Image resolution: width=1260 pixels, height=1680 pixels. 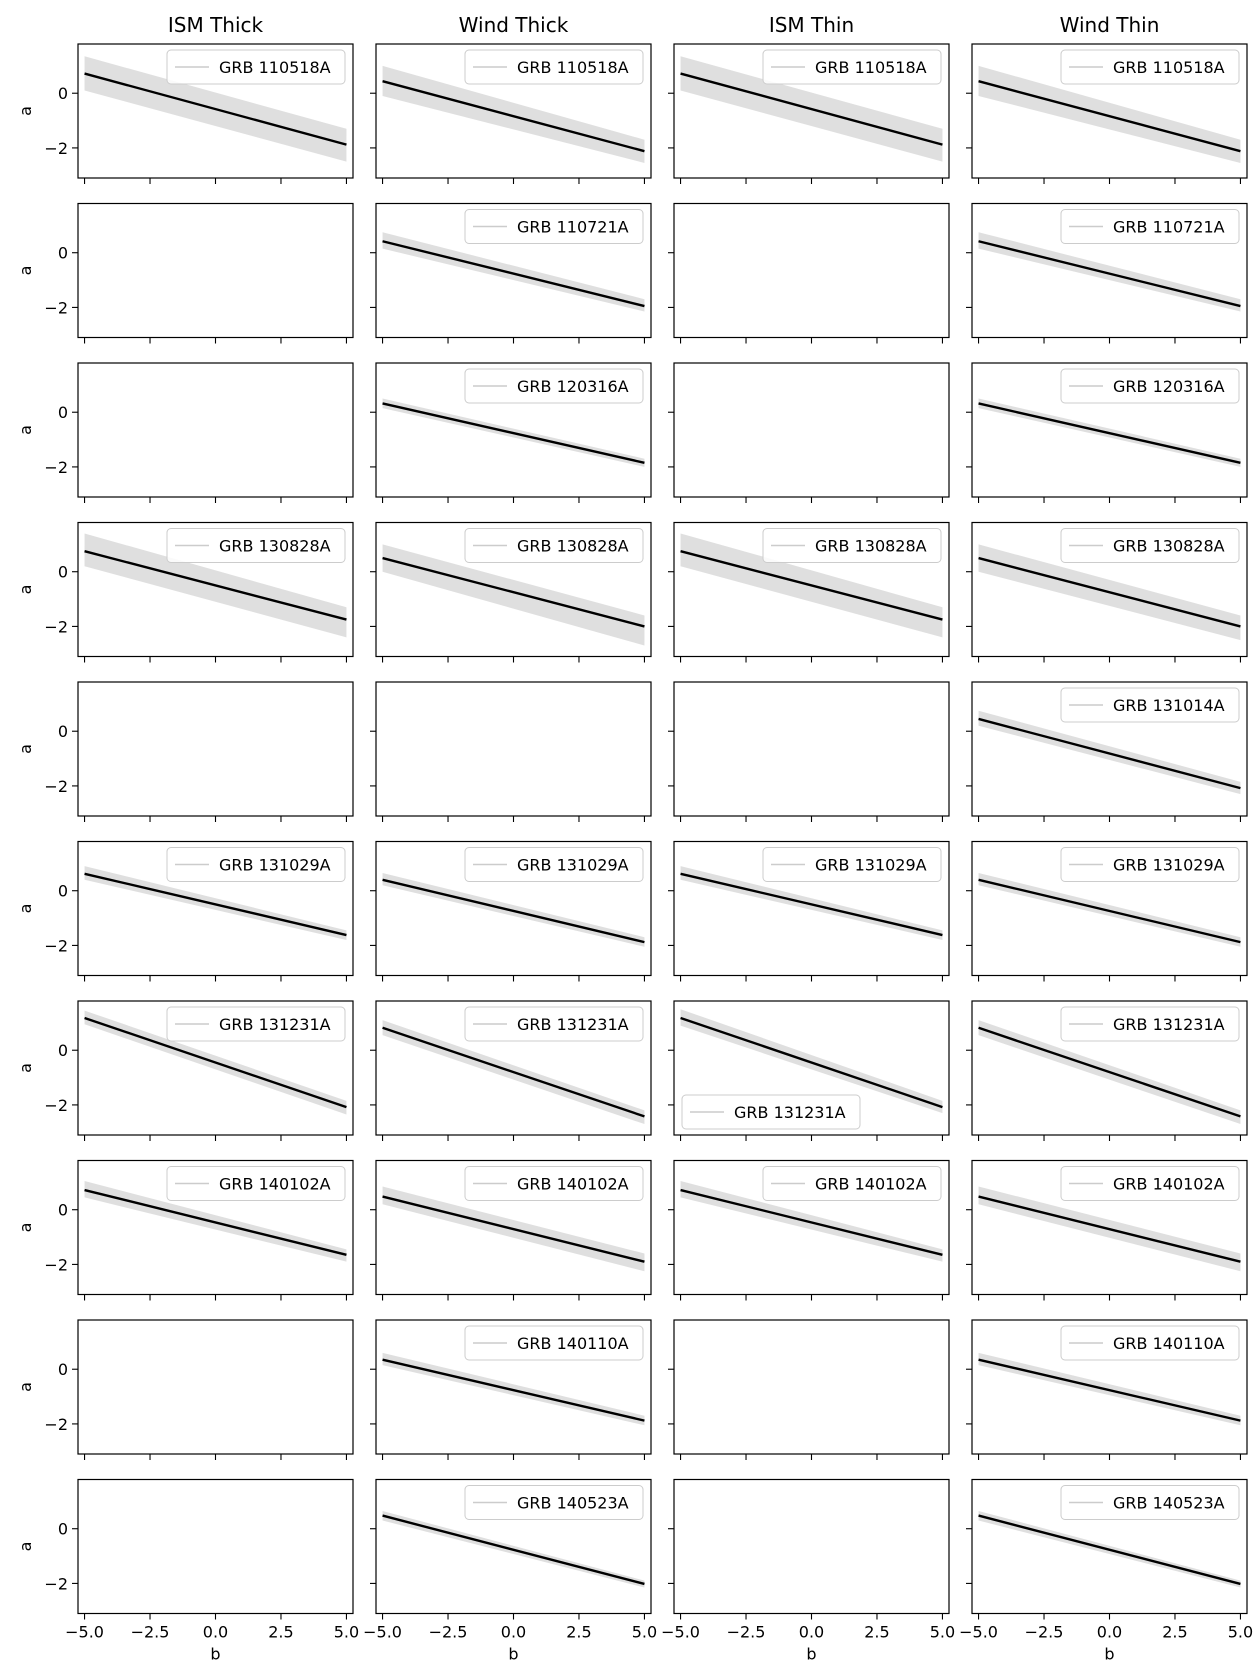 What do you see at coordinates (84, 1632) in the screenshot?
I see `x-tick-label: −5.0` at bounding box center [84, 1632].